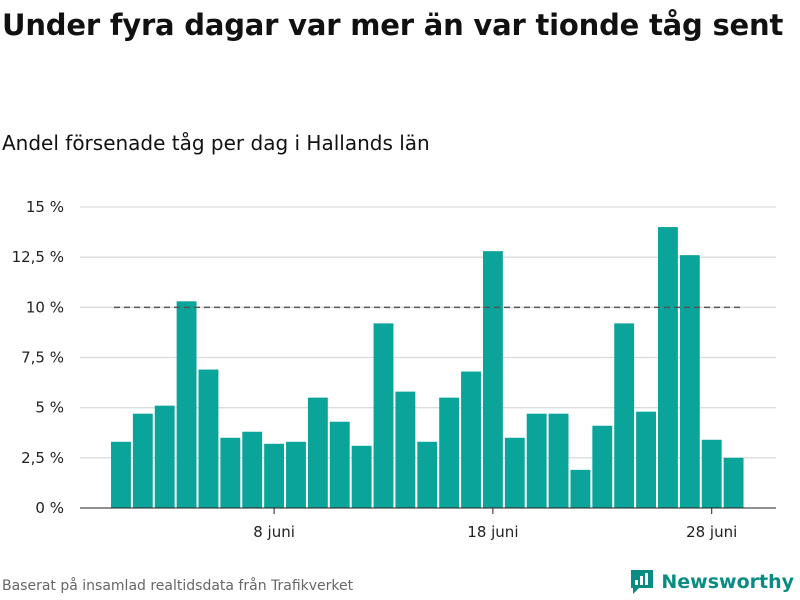 This screenshot has width=800, height=600. Describe the element at coordinates (49, 508) in the screenshot. I see `y-tick-label: 0 %` at that location.